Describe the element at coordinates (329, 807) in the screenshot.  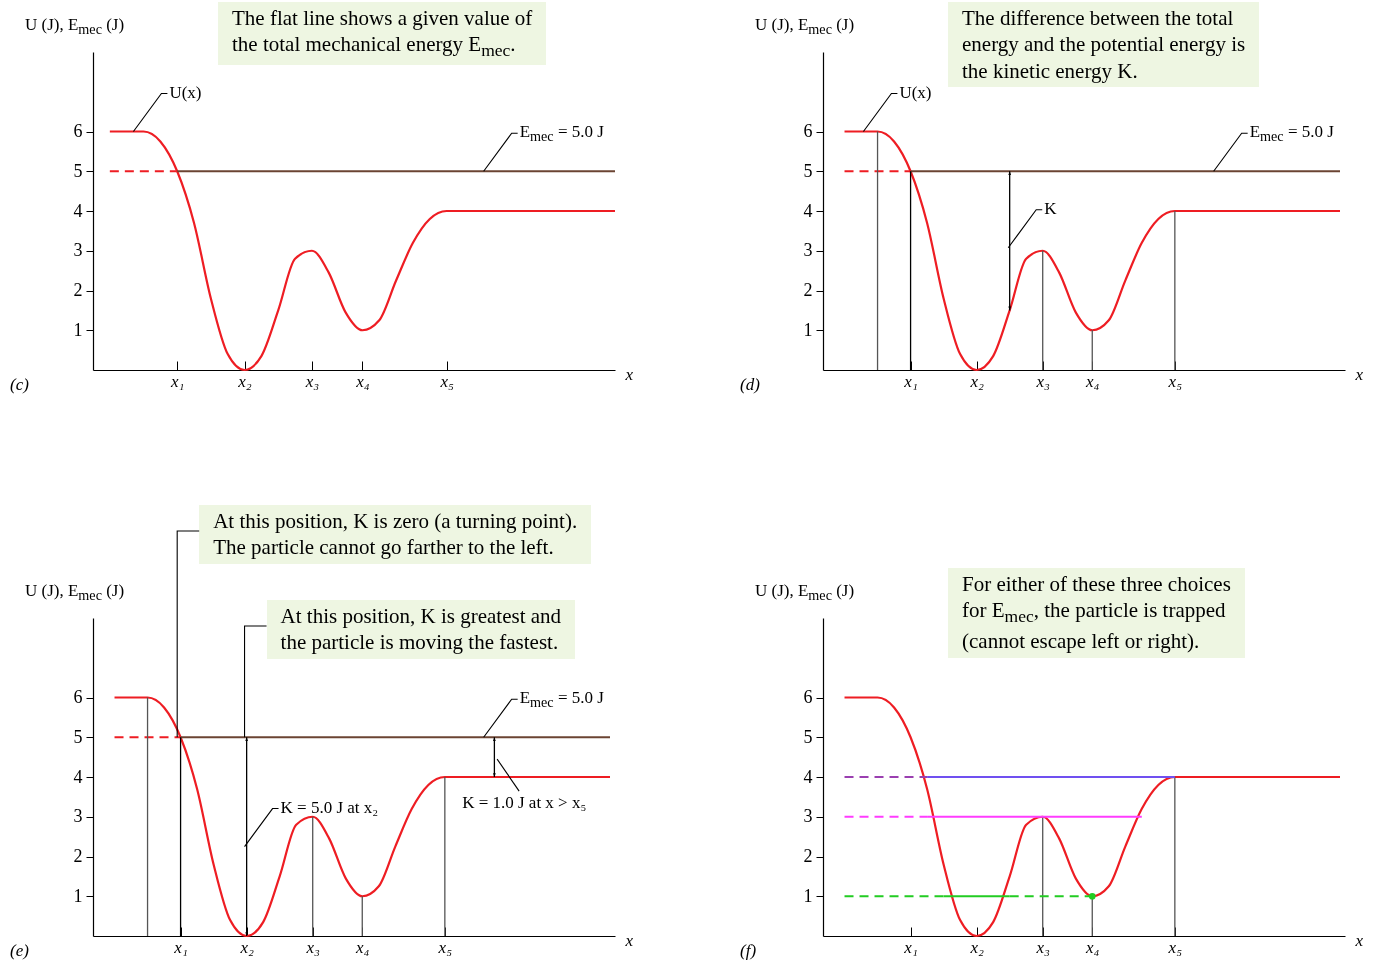
I see `series-label: K = 5.0 J at x₂` at that location.